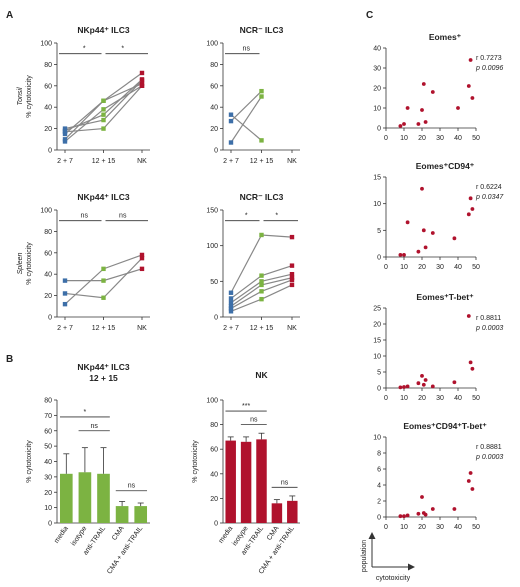 Image resolution: width=520 pixels, height=587 pixels. What do you see at coordinates (214, 108) in the screenshot?
I see `y-tick-label: 40` at bounding box center [214, 108].